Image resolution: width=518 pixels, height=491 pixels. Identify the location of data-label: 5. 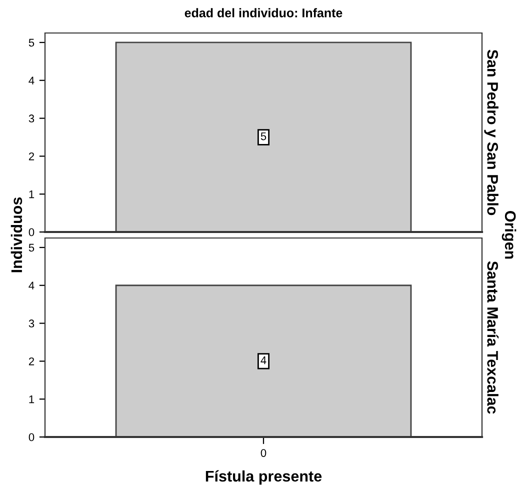
(263, 136).